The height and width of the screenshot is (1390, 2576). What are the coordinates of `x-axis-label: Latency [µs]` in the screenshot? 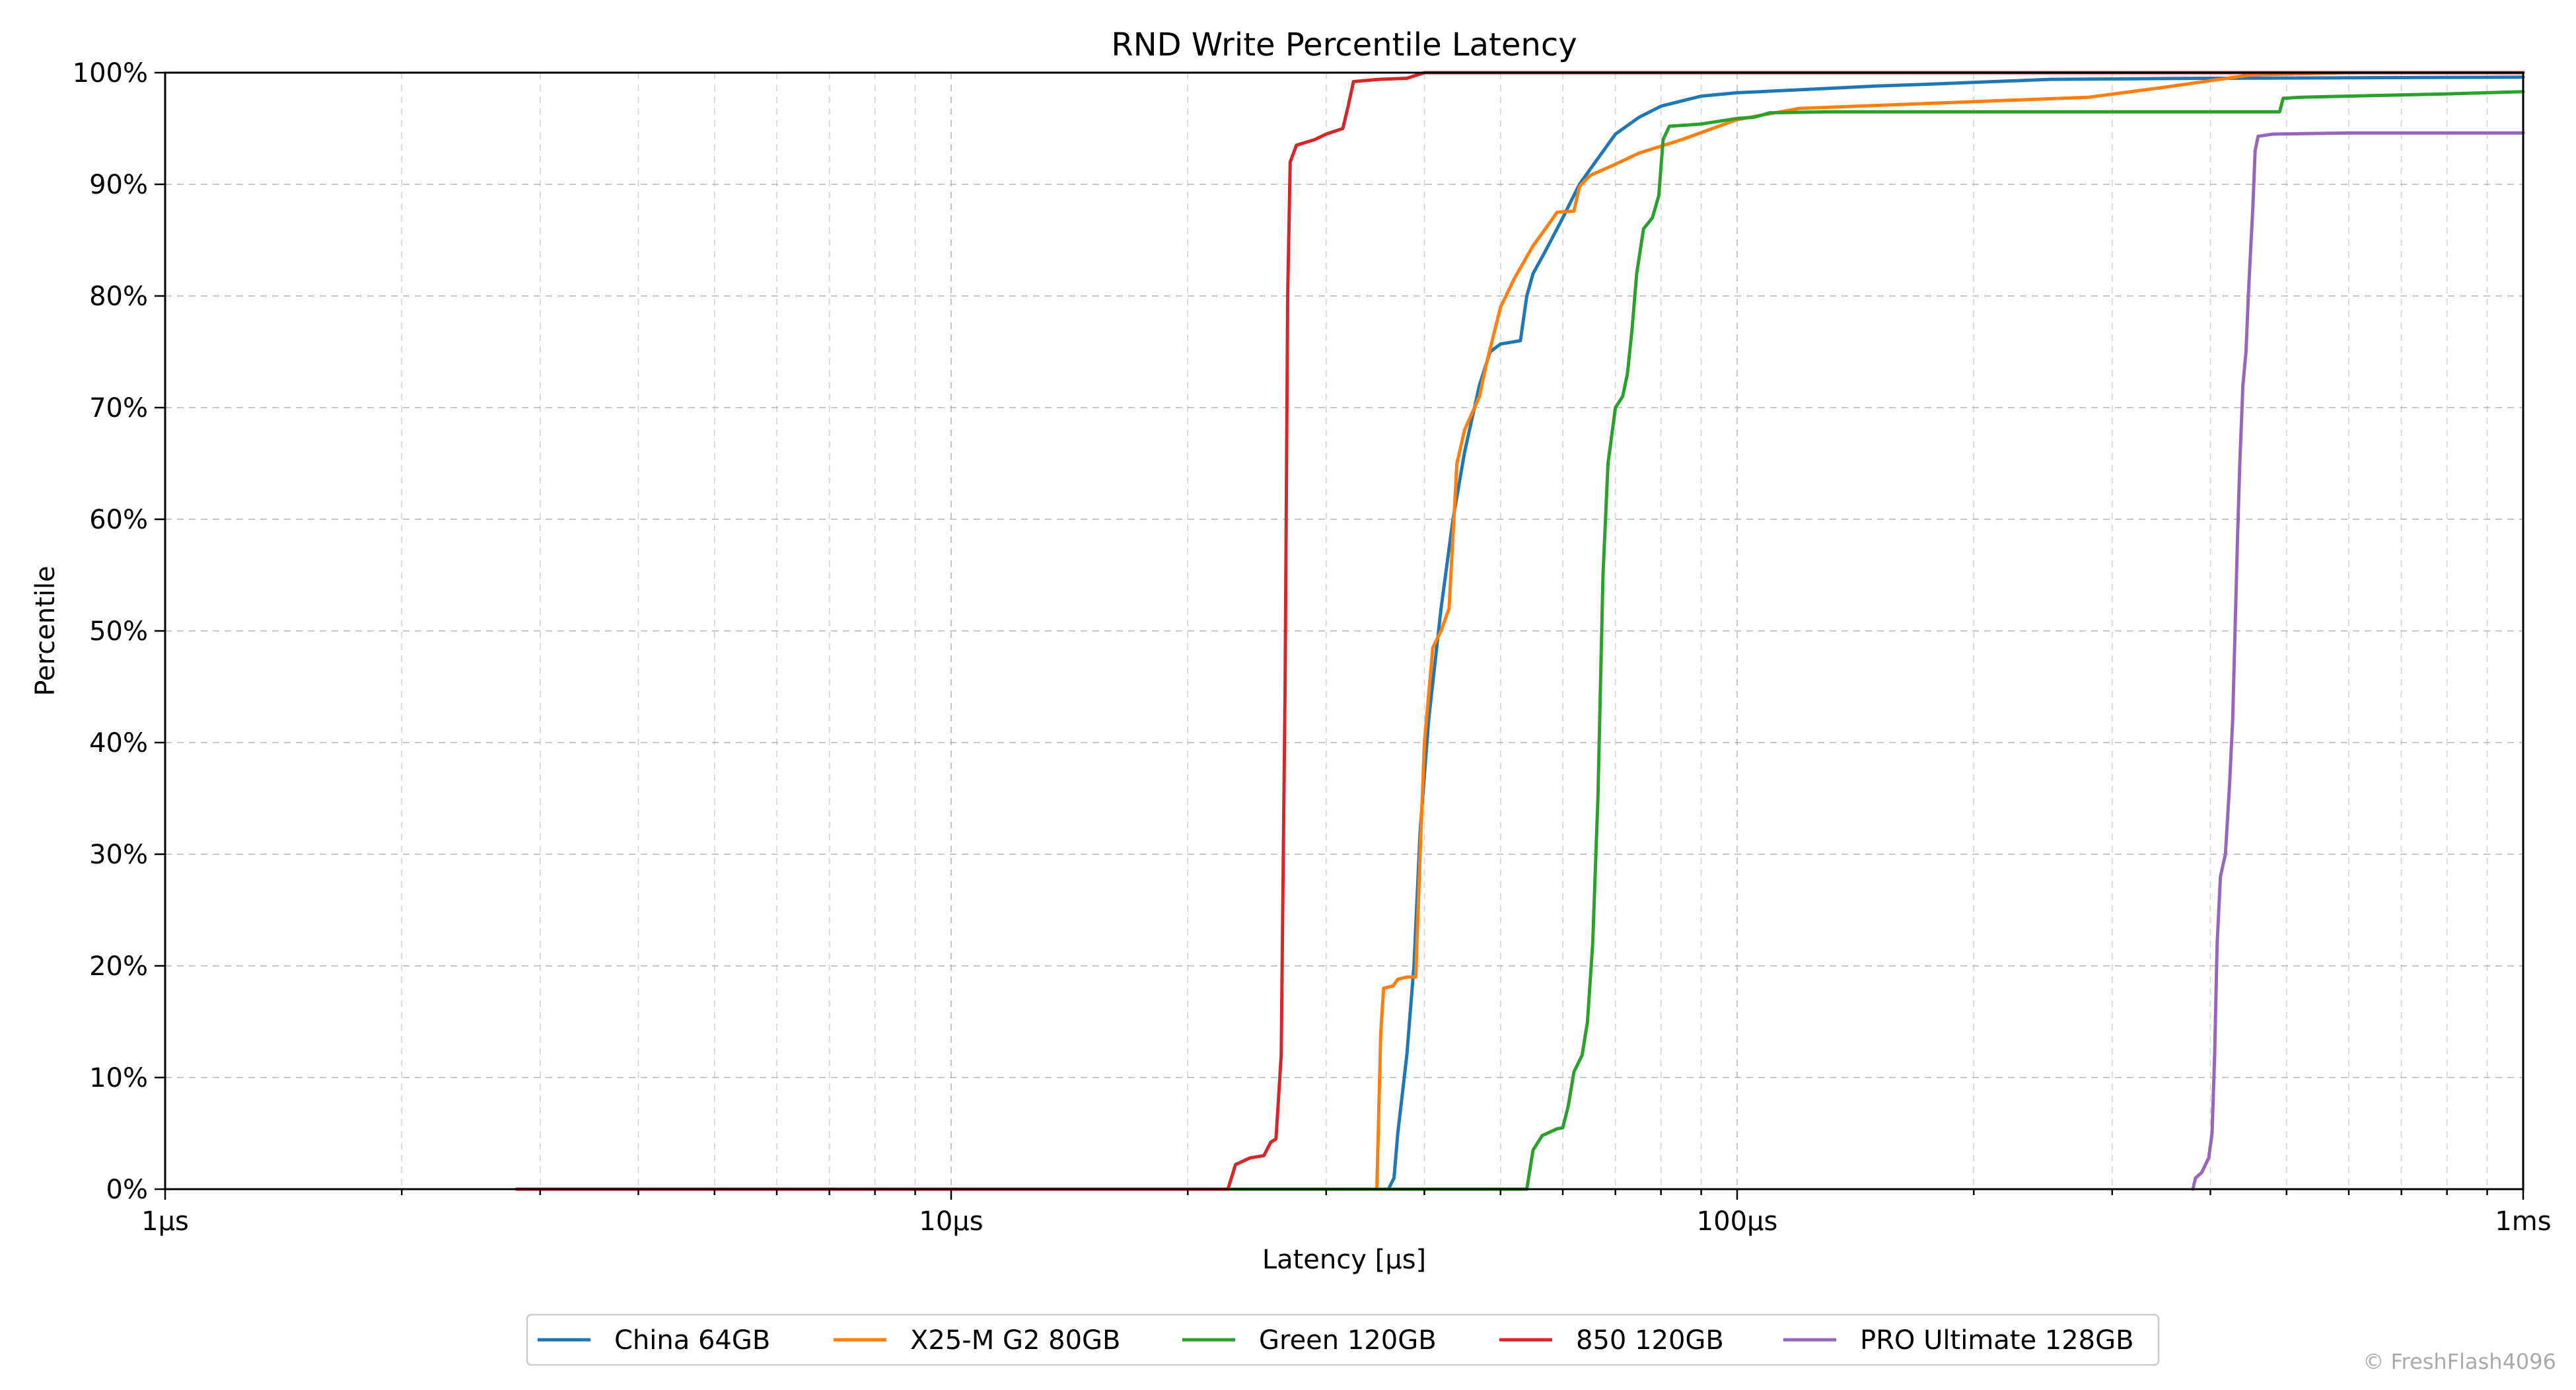 It's located at (1344, 1260).